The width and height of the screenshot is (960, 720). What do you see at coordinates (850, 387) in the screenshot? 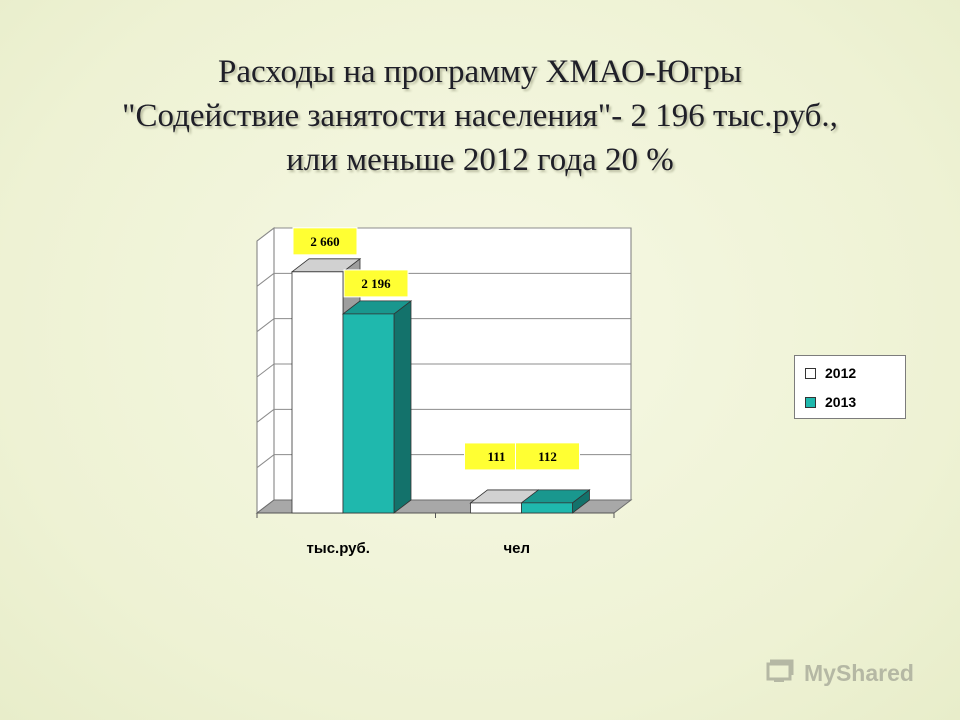
I see `chart-legend: 2012 2013` at bounding box center [850, 387].